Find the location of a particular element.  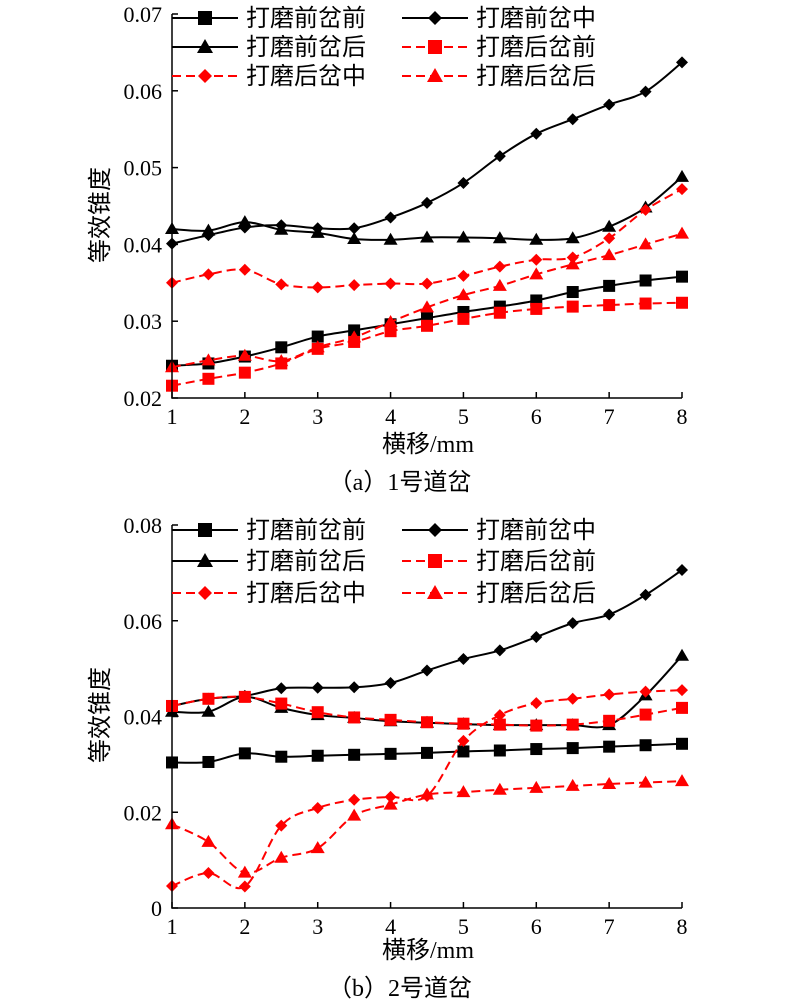

legend-item-a-2: 打磨前岔中 is located at coordinates (499, 18).